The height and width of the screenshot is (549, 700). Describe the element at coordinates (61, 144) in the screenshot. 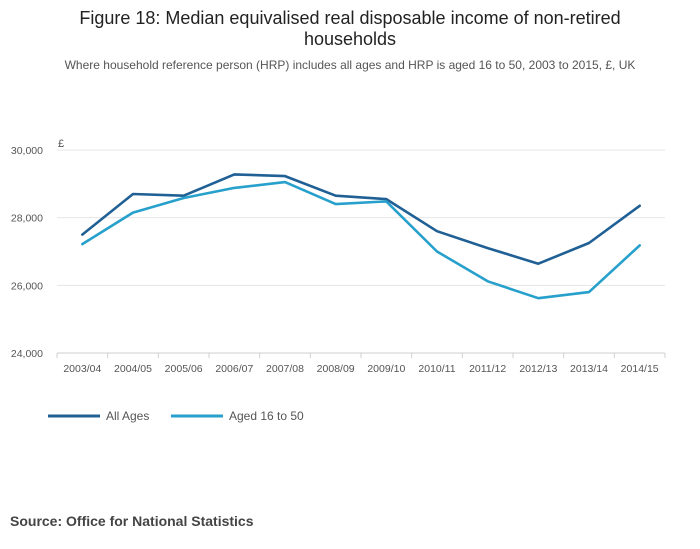

I see `y-axis-unit-label: £` at that location.